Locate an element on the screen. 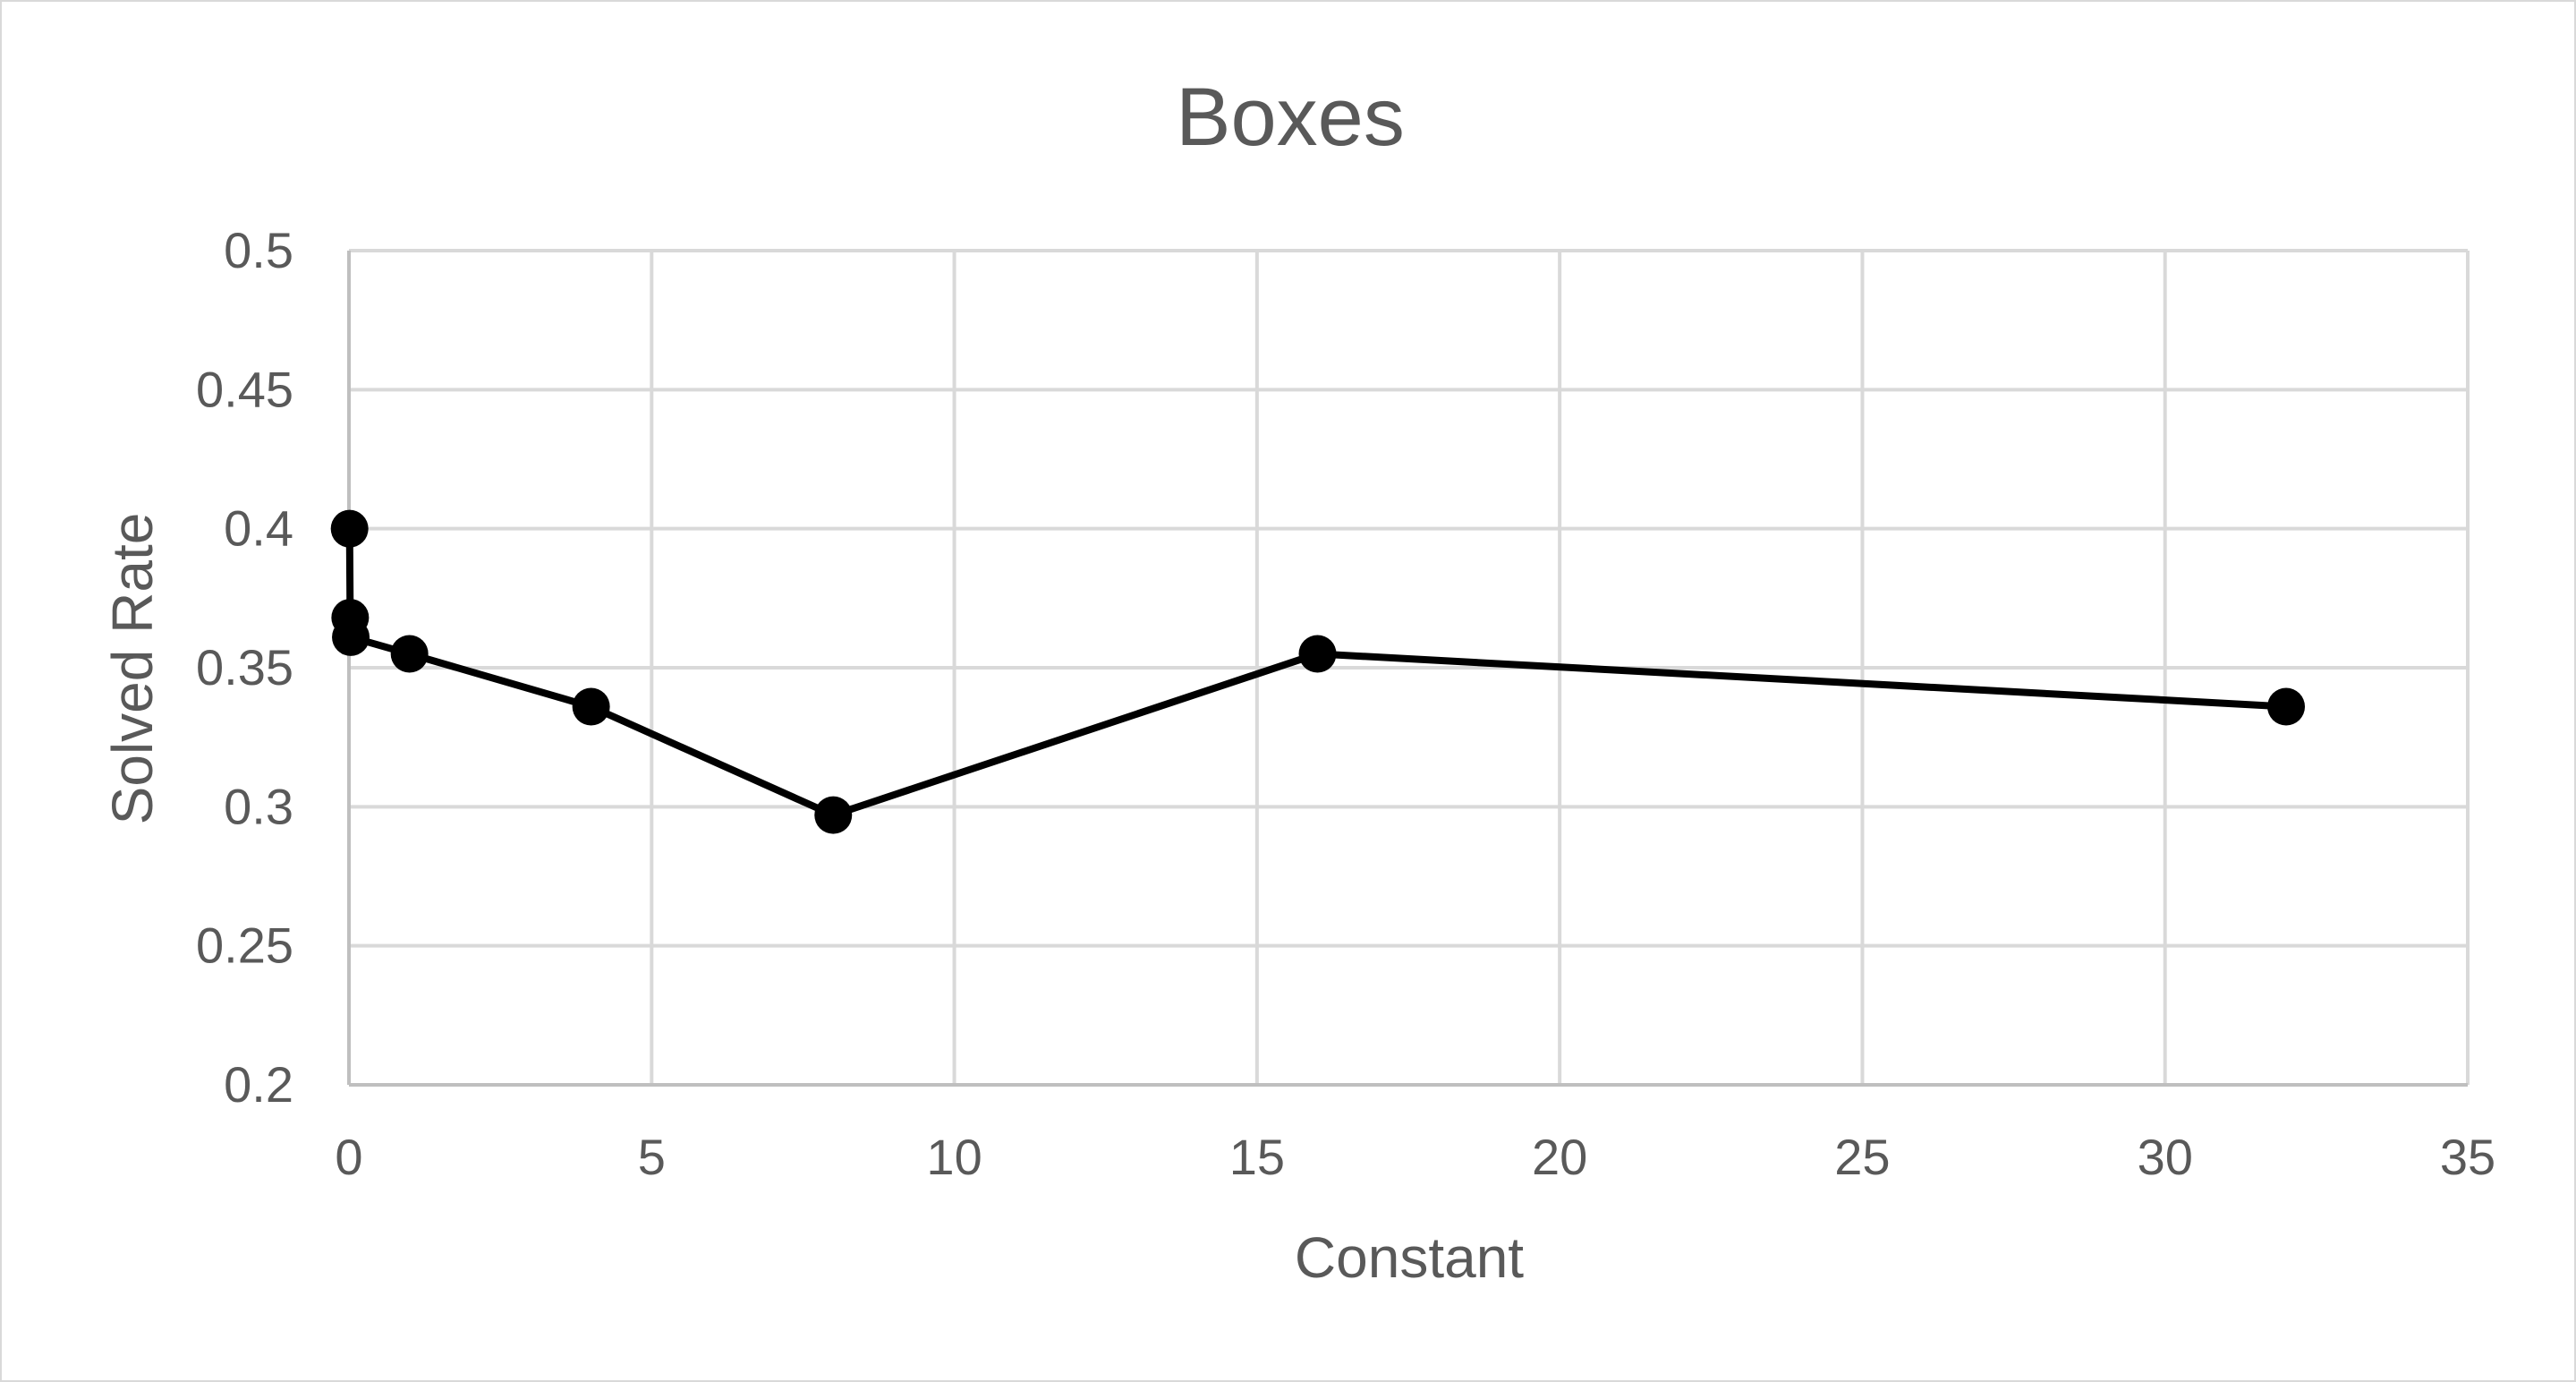  y-tick-label: 0.5 is located at coordinates (258, 250).